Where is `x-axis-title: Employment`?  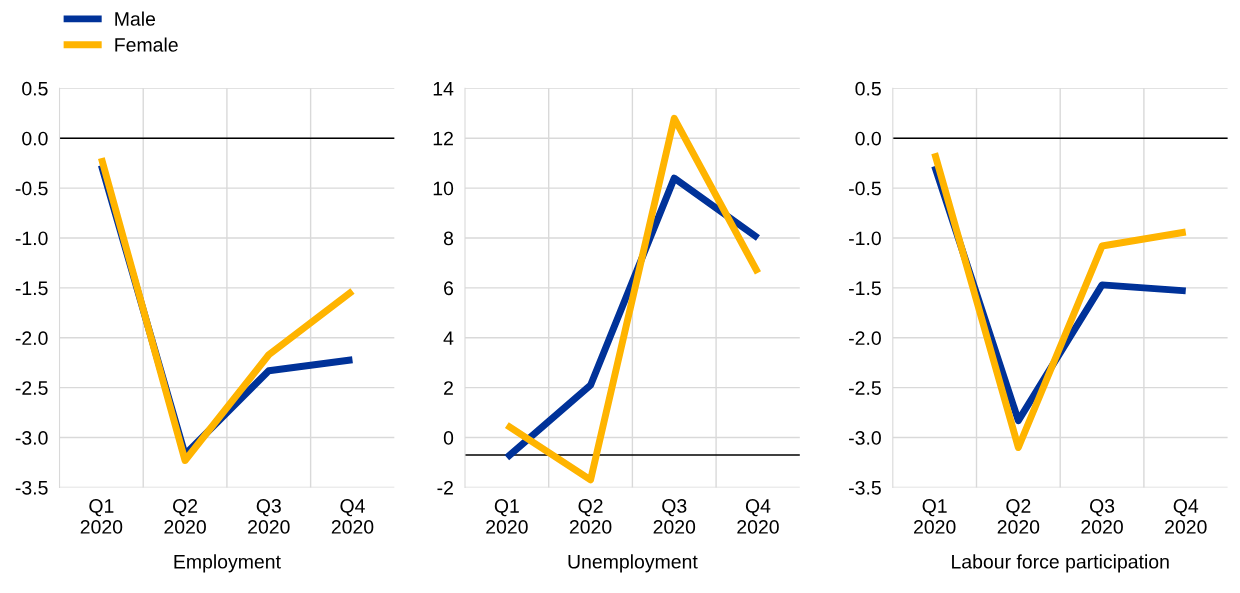
x-axis-title: Employment is located at coordinates (227, 563).